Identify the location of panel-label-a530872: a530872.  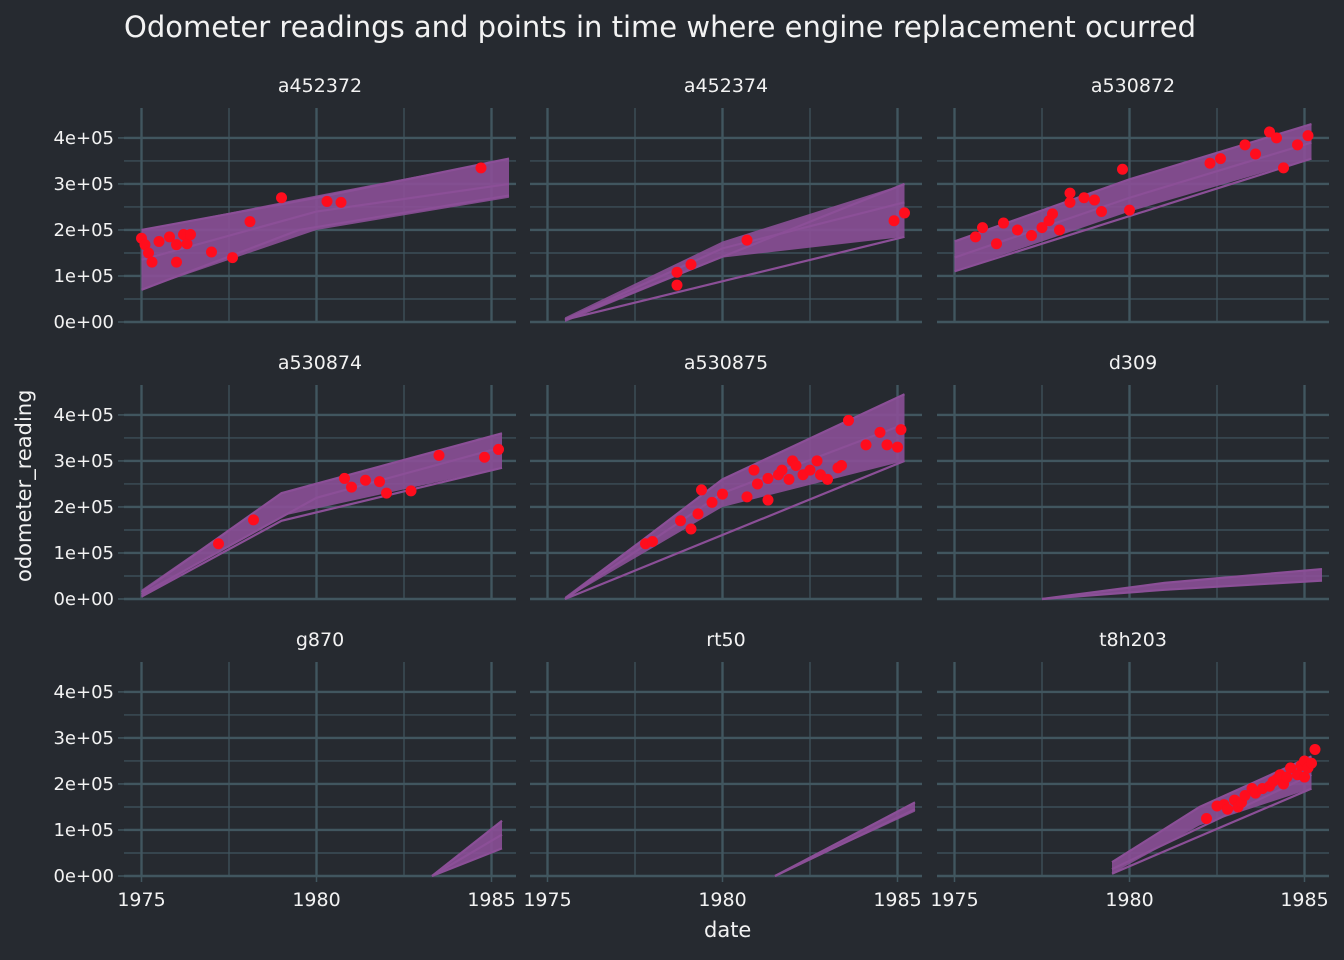
(1133, 86).